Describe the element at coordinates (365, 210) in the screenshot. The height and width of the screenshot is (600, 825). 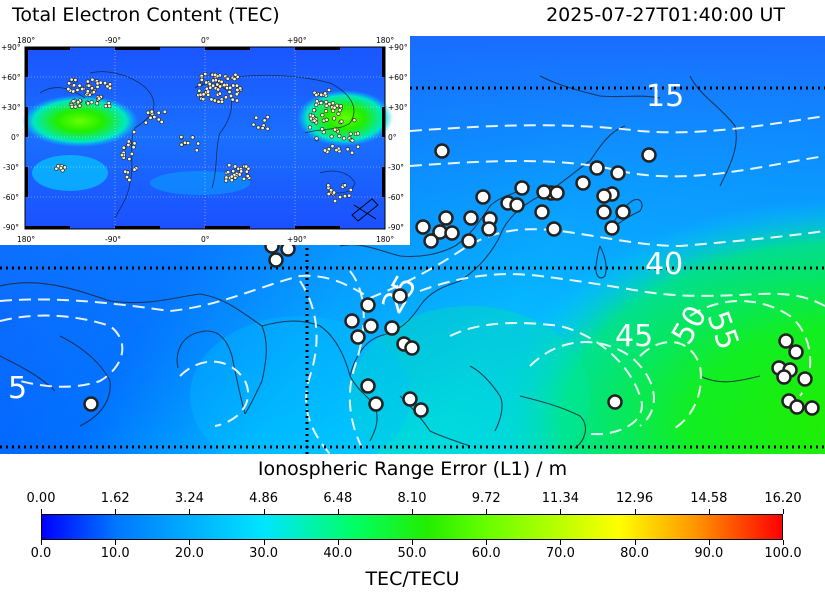
I see `region-box-icon` at that location.